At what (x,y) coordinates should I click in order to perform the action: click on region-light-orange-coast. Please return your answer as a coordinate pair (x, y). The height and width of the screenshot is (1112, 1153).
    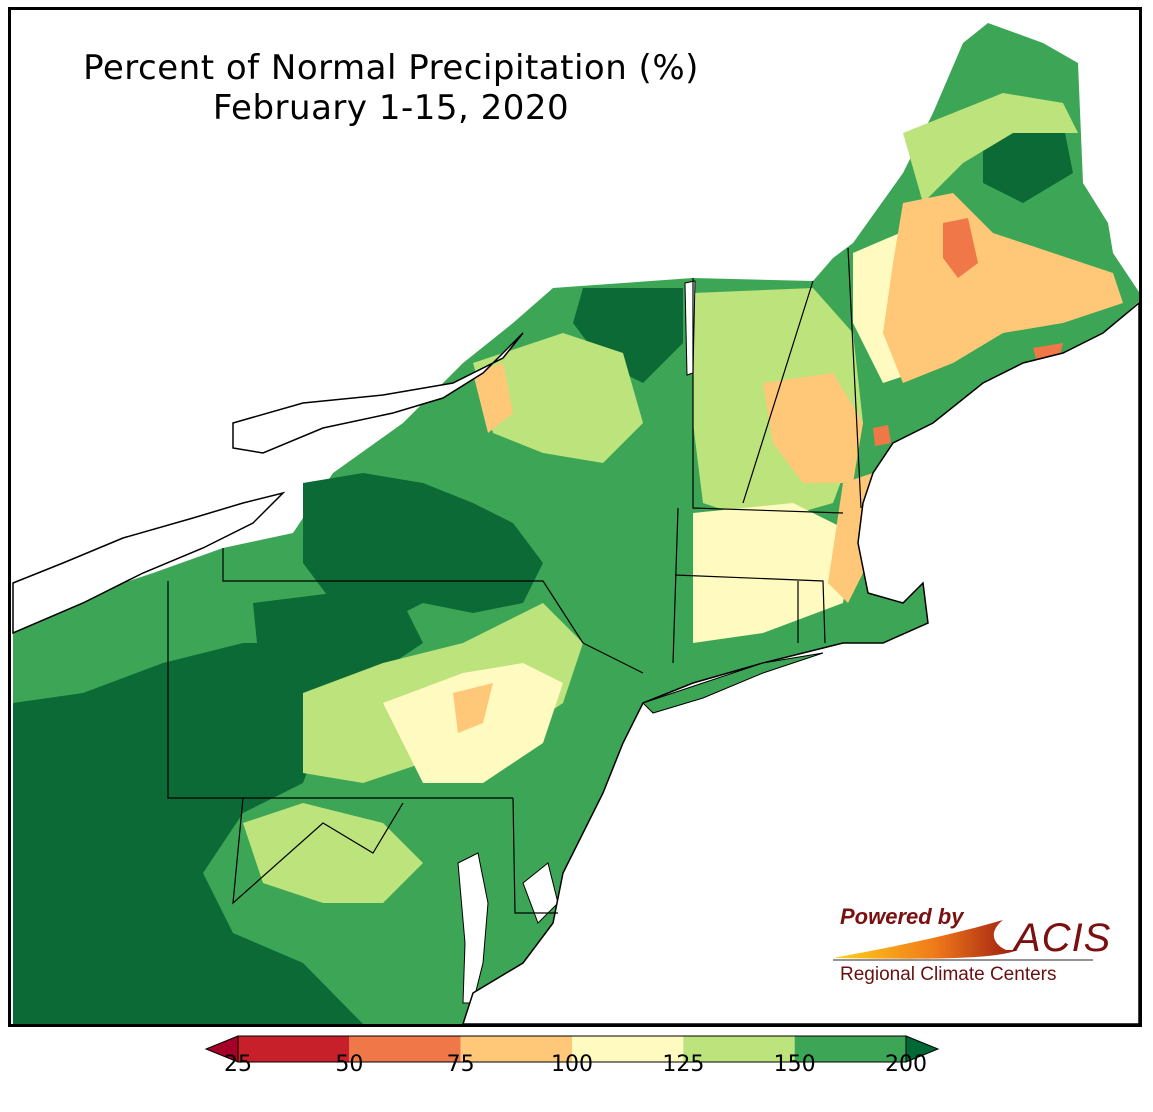
    Looking at the image, I should click on (850, 538).